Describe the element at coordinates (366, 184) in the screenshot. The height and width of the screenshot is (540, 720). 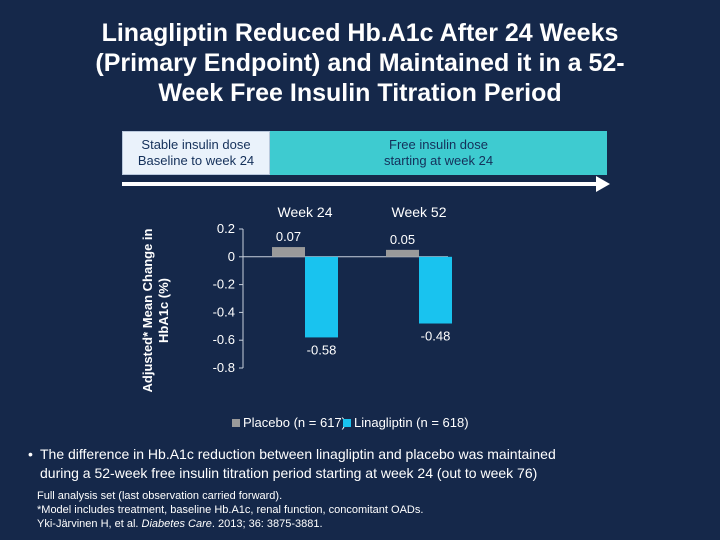
I see `timeline-arrow` at that location.